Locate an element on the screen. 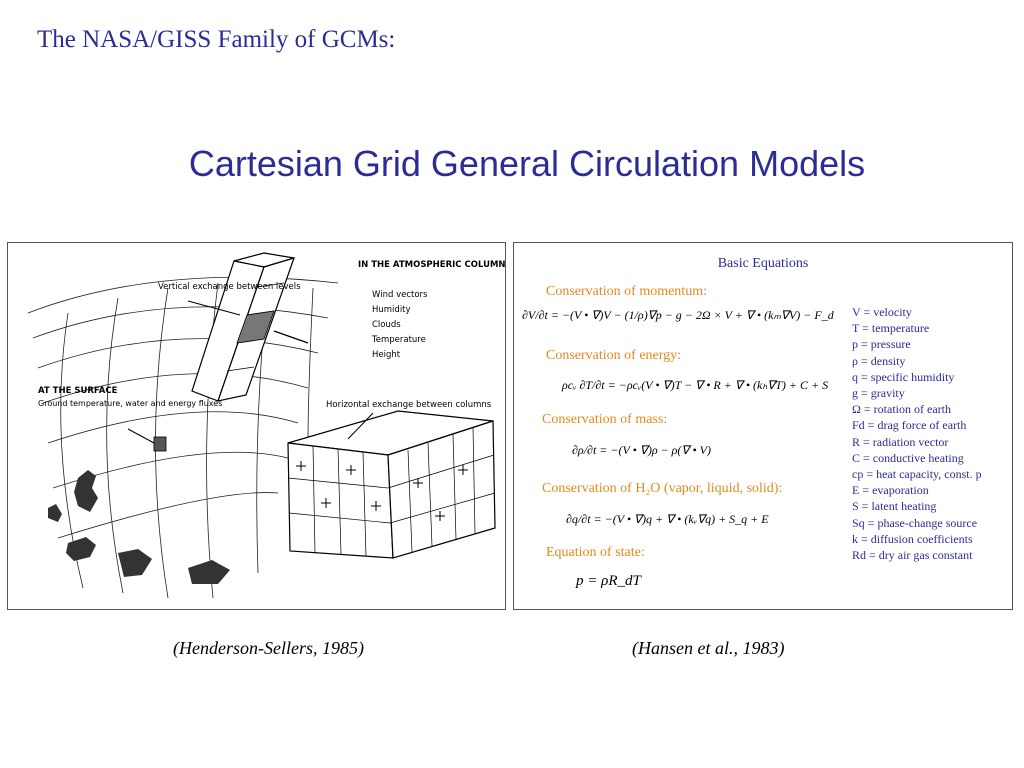 This screenshot has width=1024, height=768. column-item: Clouds is located at coordinates (386, 325).